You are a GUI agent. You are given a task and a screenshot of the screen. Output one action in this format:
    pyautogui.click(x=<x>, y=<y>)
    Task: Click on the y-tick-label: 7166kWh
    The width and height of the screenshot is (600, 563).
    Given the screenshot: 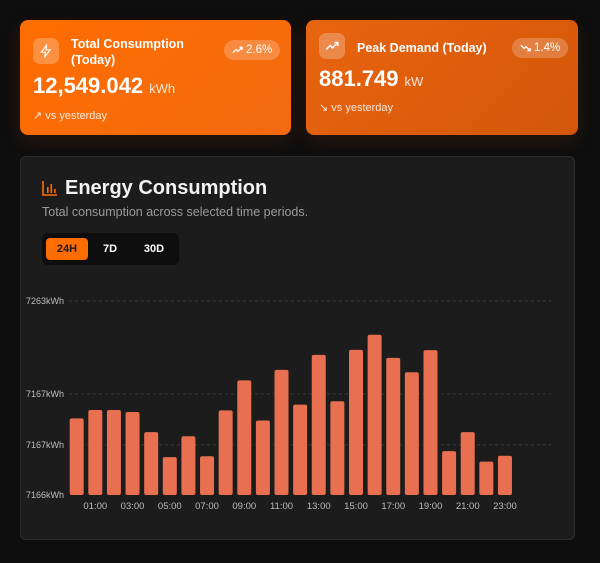 What is the action you would take?
    pyautogui.click(x=45, y=495)
    